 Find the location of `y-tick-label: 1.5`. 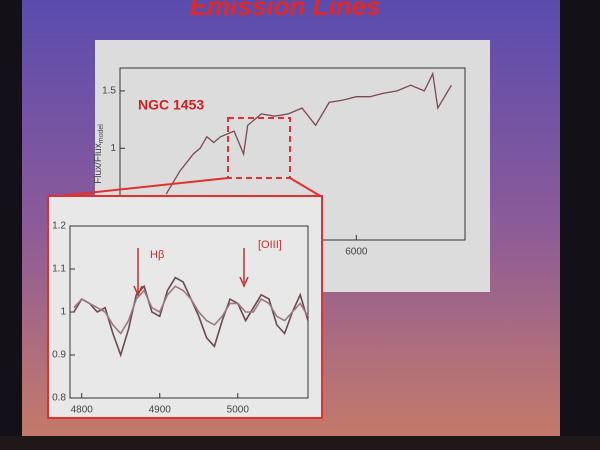

y-tick-label: 1.5 is located at coordinates (109, 91).